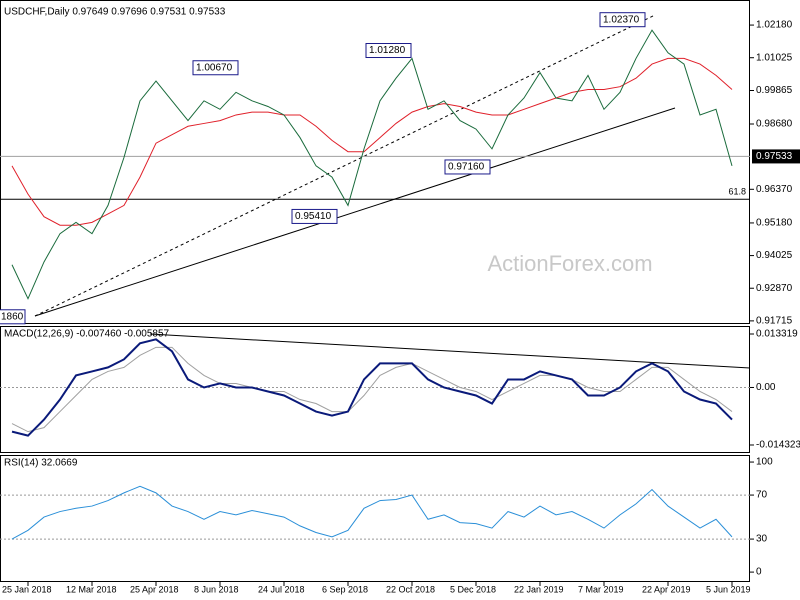 The height and width of the screenshot is (600, 800). I want to click on y-tick-label: 0.91715, so click(774, 321).